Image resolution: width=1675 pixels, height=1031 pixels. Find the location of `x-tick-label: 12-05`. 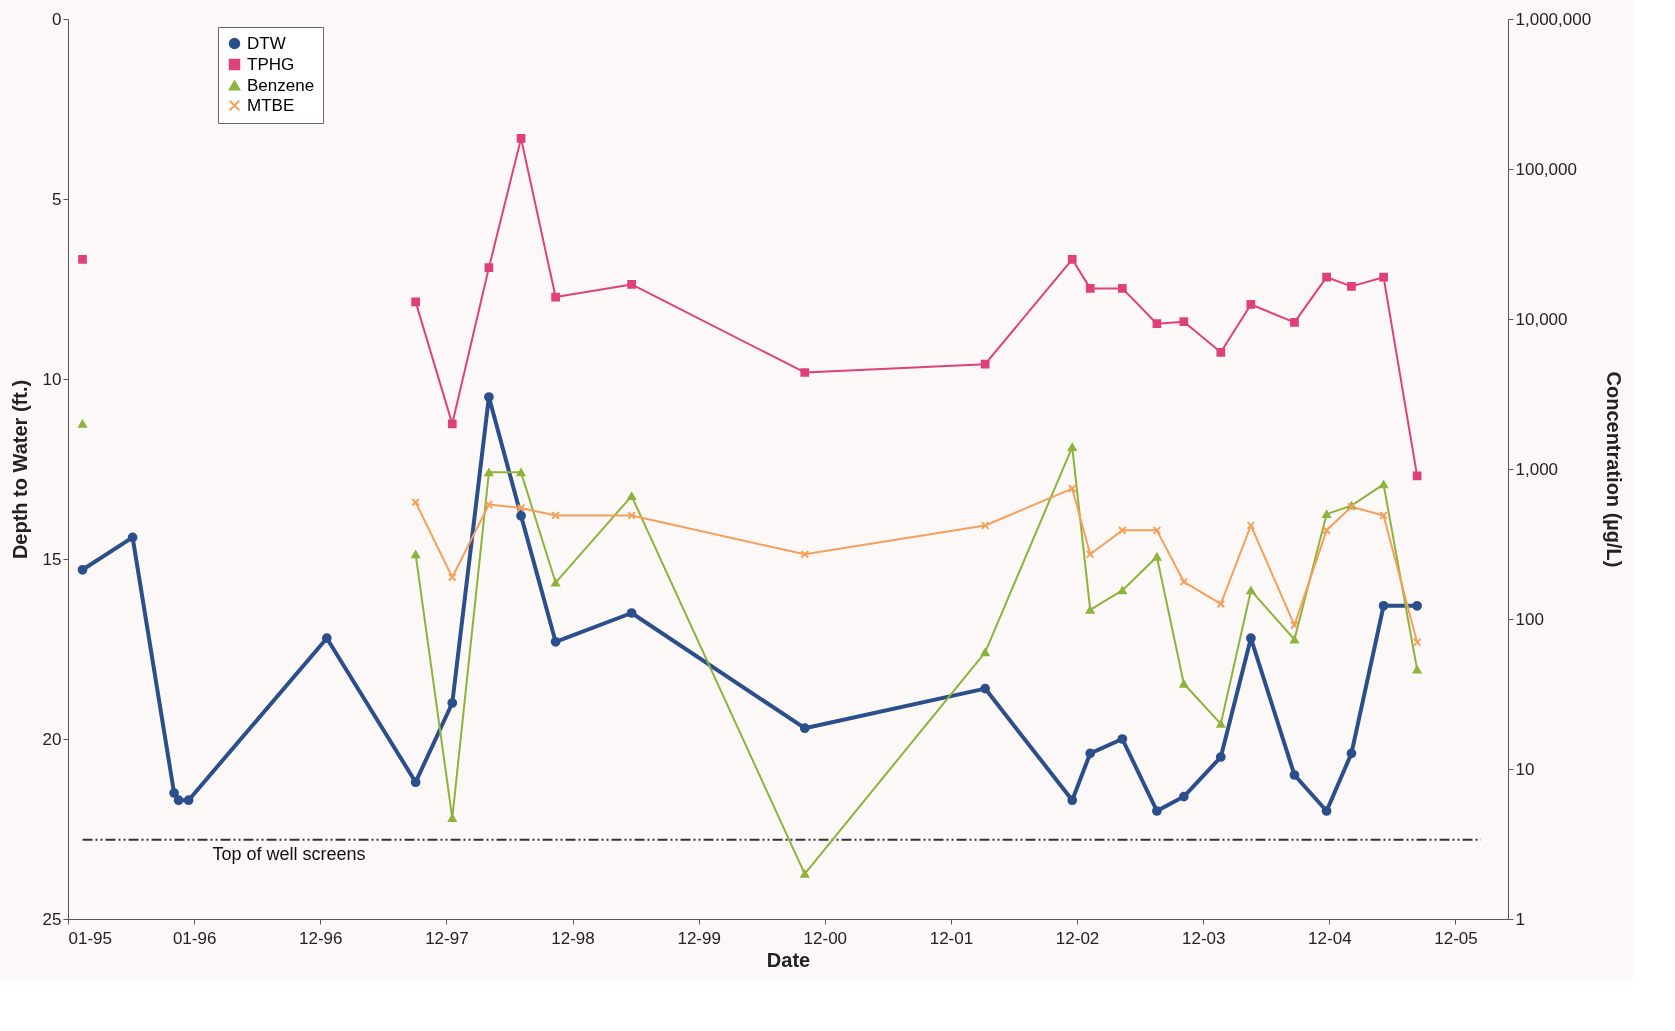

x-tick-label: 12-05 is located at coordinates (1456, 938).